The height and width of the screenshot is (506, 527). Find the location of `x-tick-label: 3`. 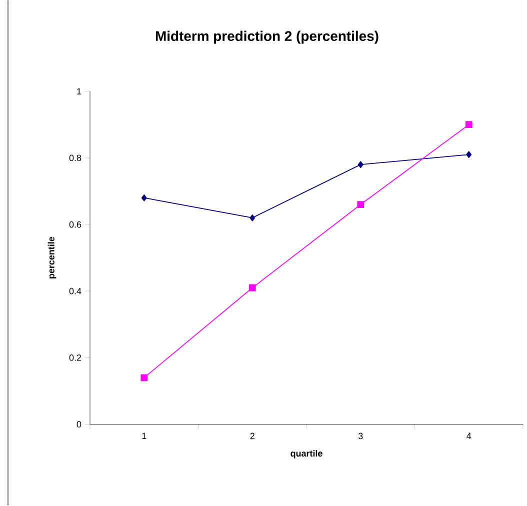

x-tick-label: 3 is located at coordinates (360, 436).